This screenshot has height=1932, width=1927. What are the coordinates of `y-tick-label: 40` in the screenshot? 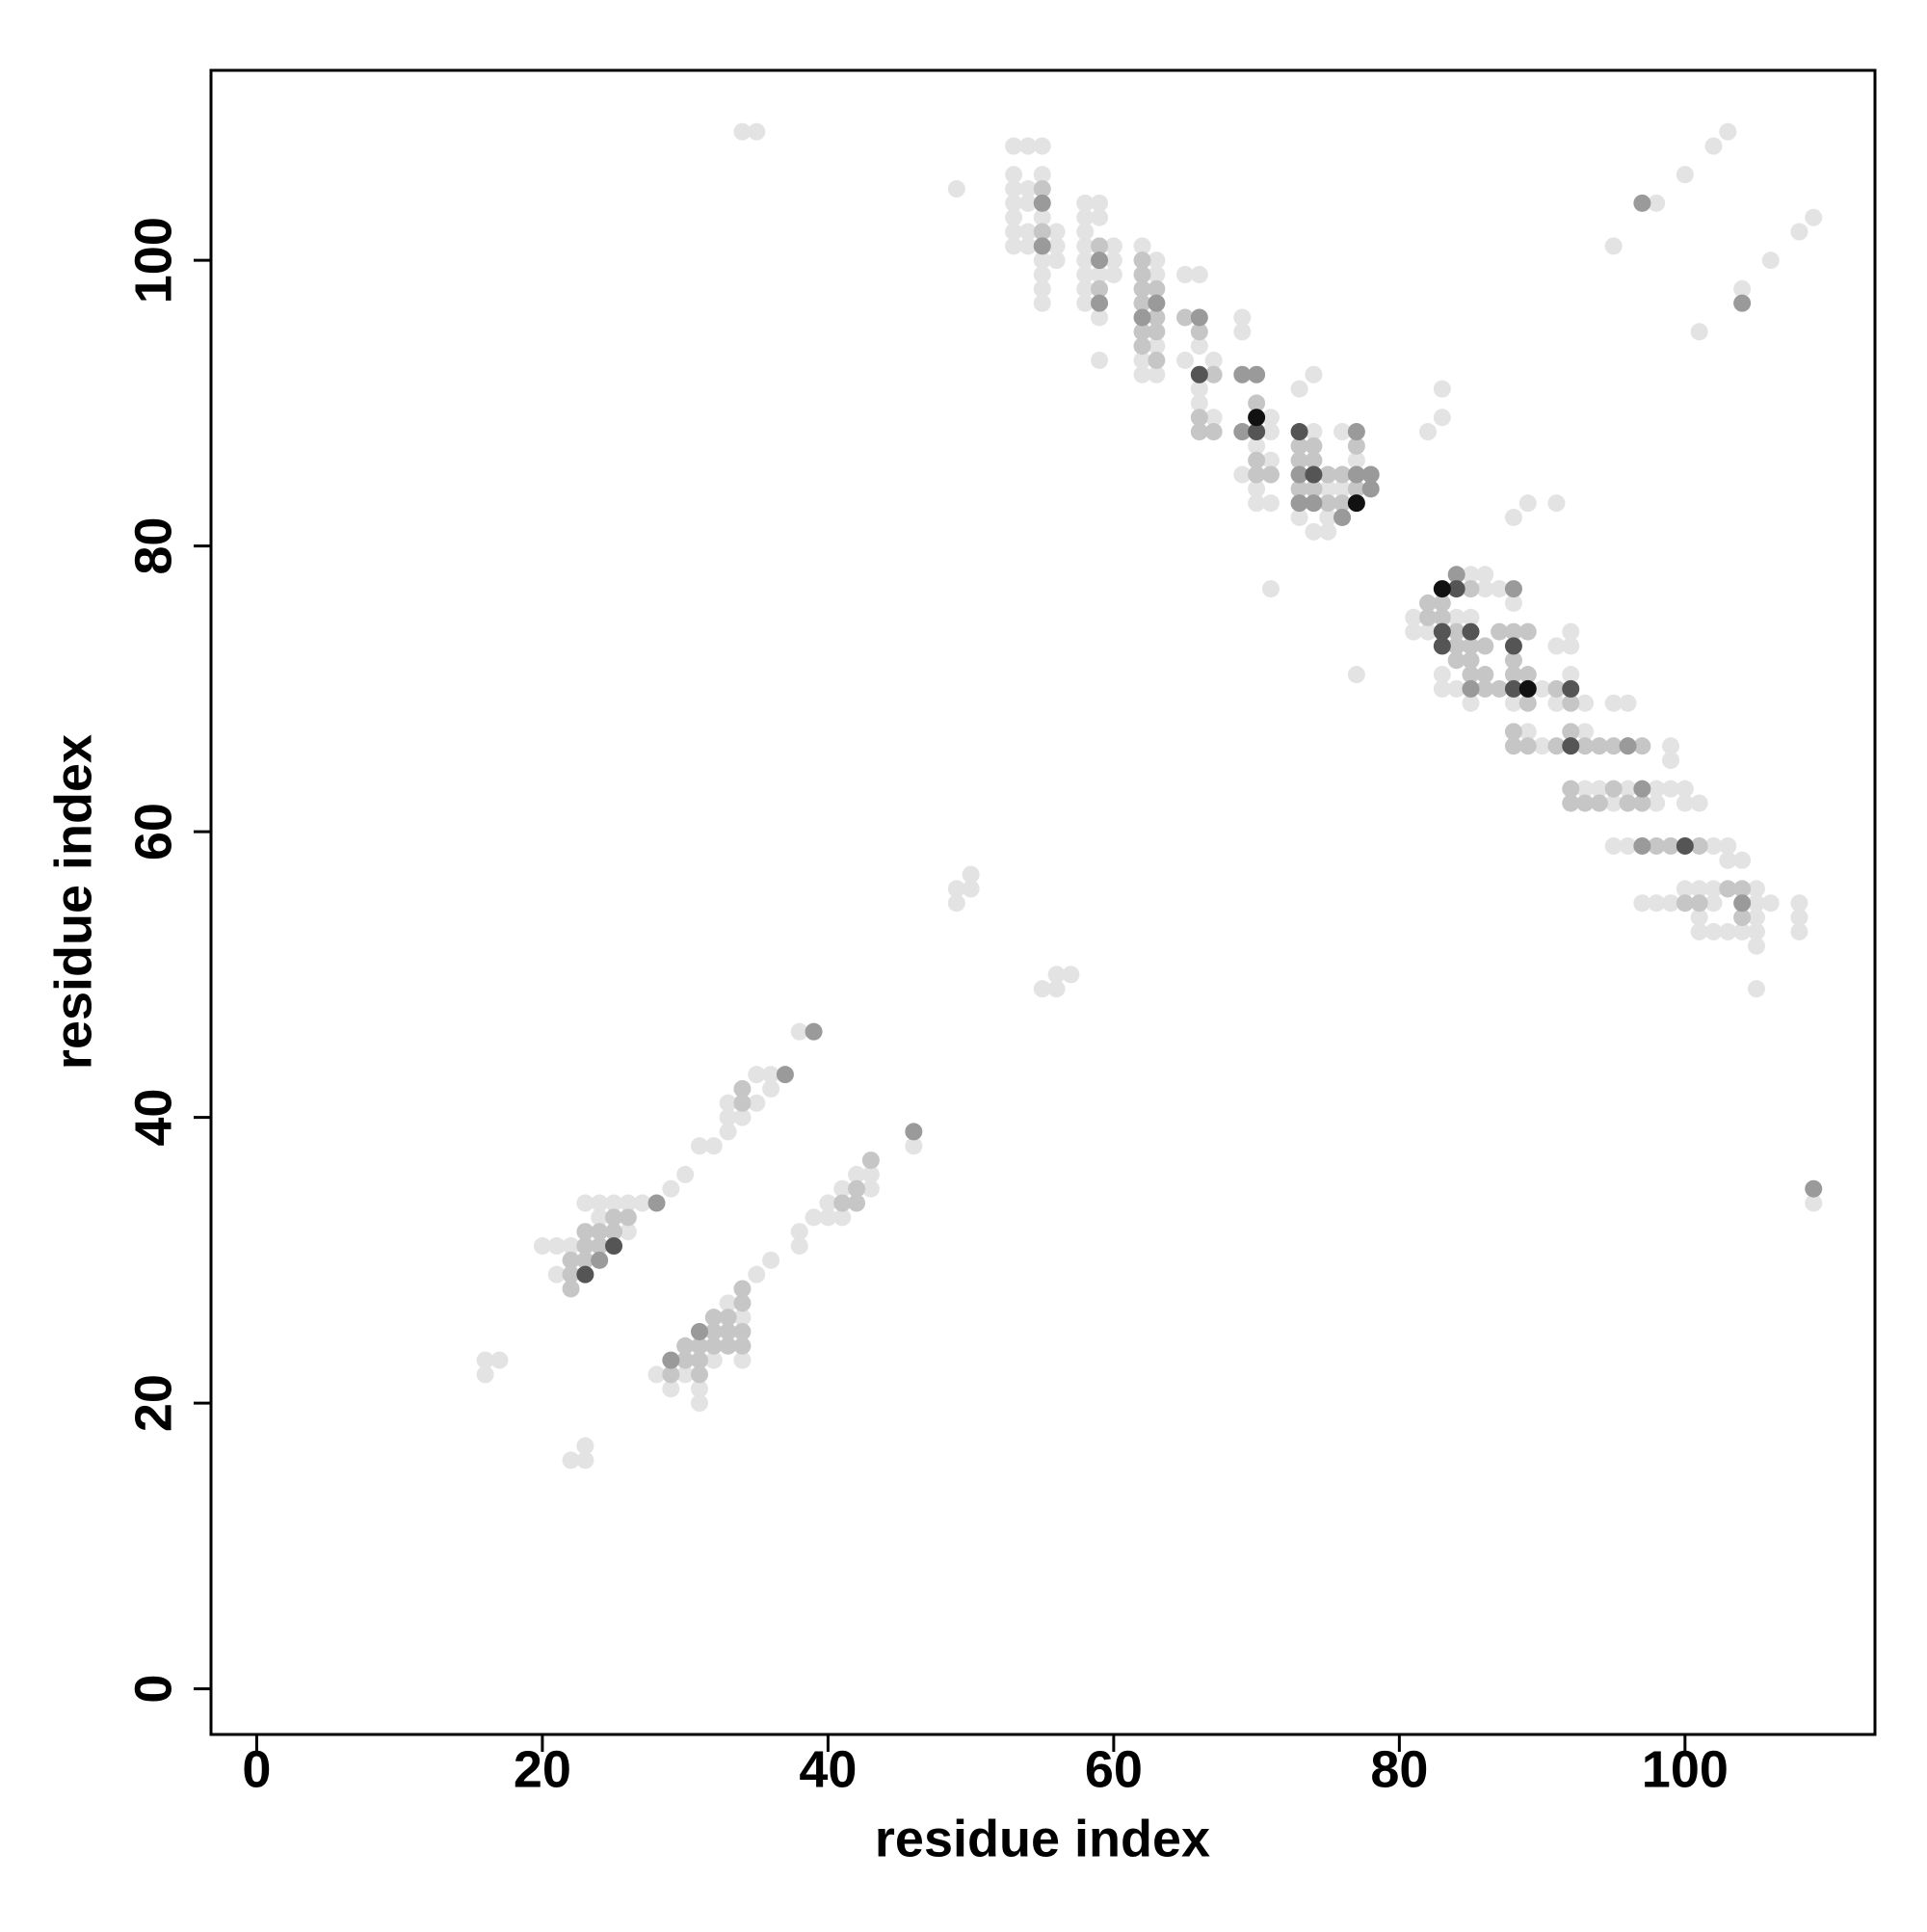 It's located at (153, 1118).